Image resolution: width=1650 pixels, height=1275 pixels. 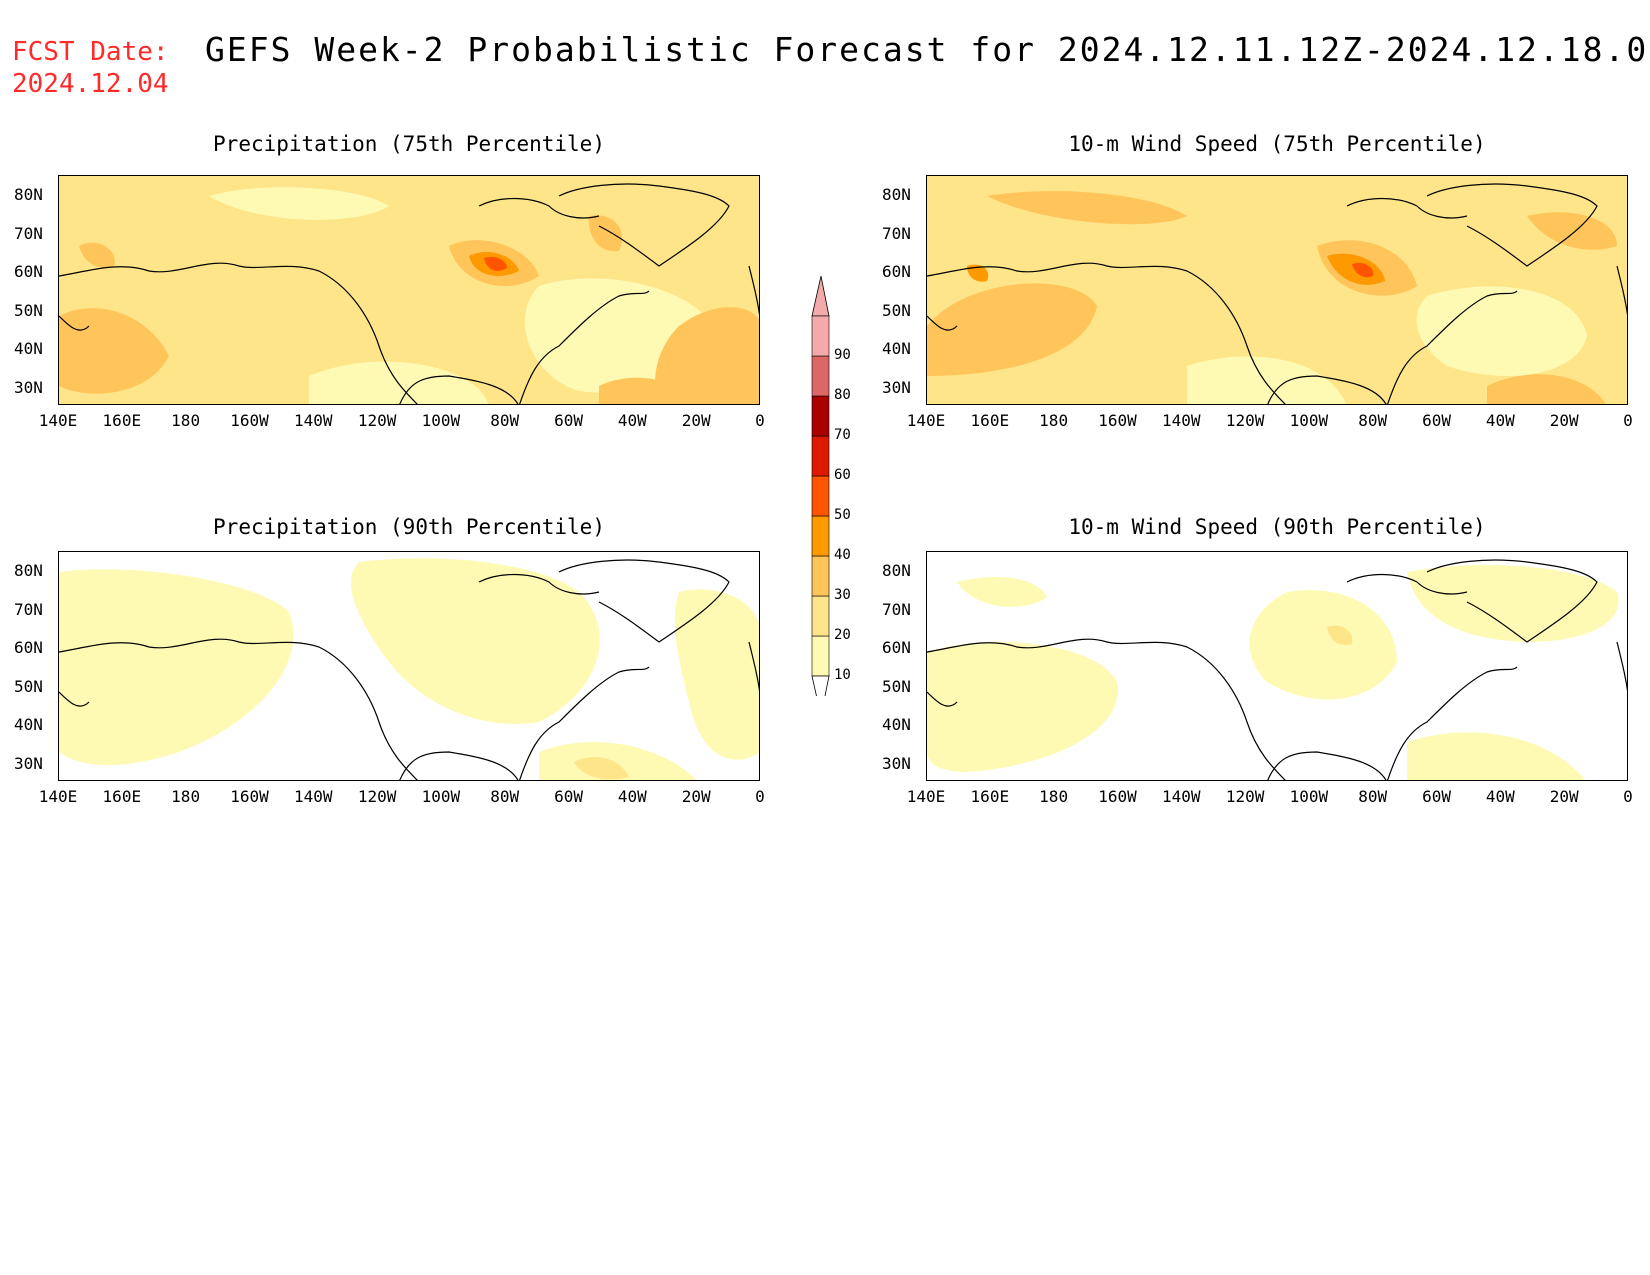 What do you see at coordinates (409, 144) in the screenshot?
I see `panel-title: Precipitation (75th Percentile)` at bounding box center [409, 144].